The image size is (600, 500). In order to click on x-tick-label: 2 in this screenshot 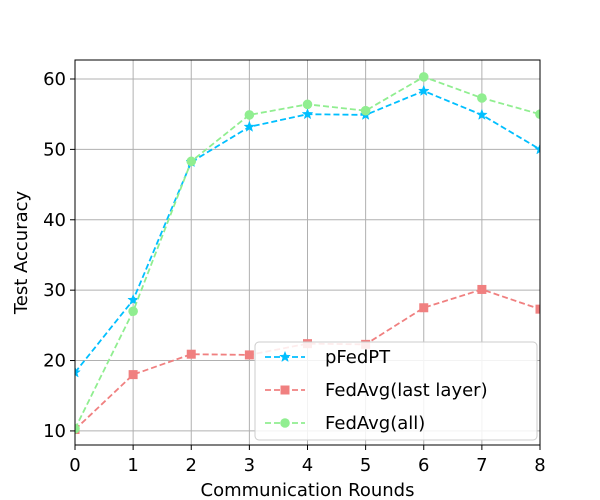, I will do `click(191, 465)`.